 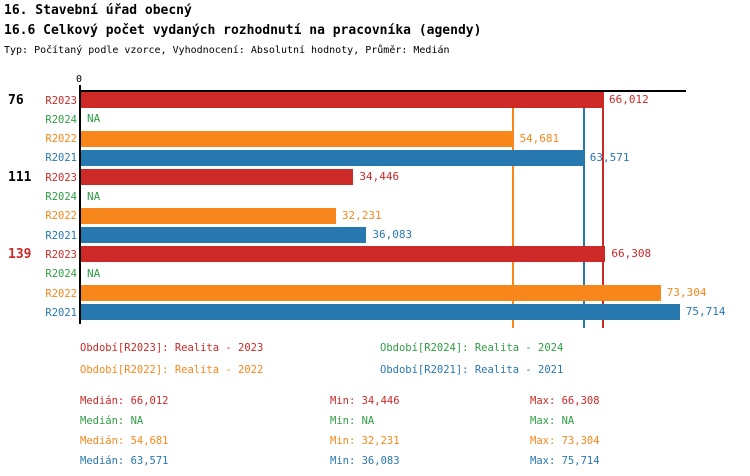 I want to click on bar-value-label: 32,231, so click(x=361, y=215).